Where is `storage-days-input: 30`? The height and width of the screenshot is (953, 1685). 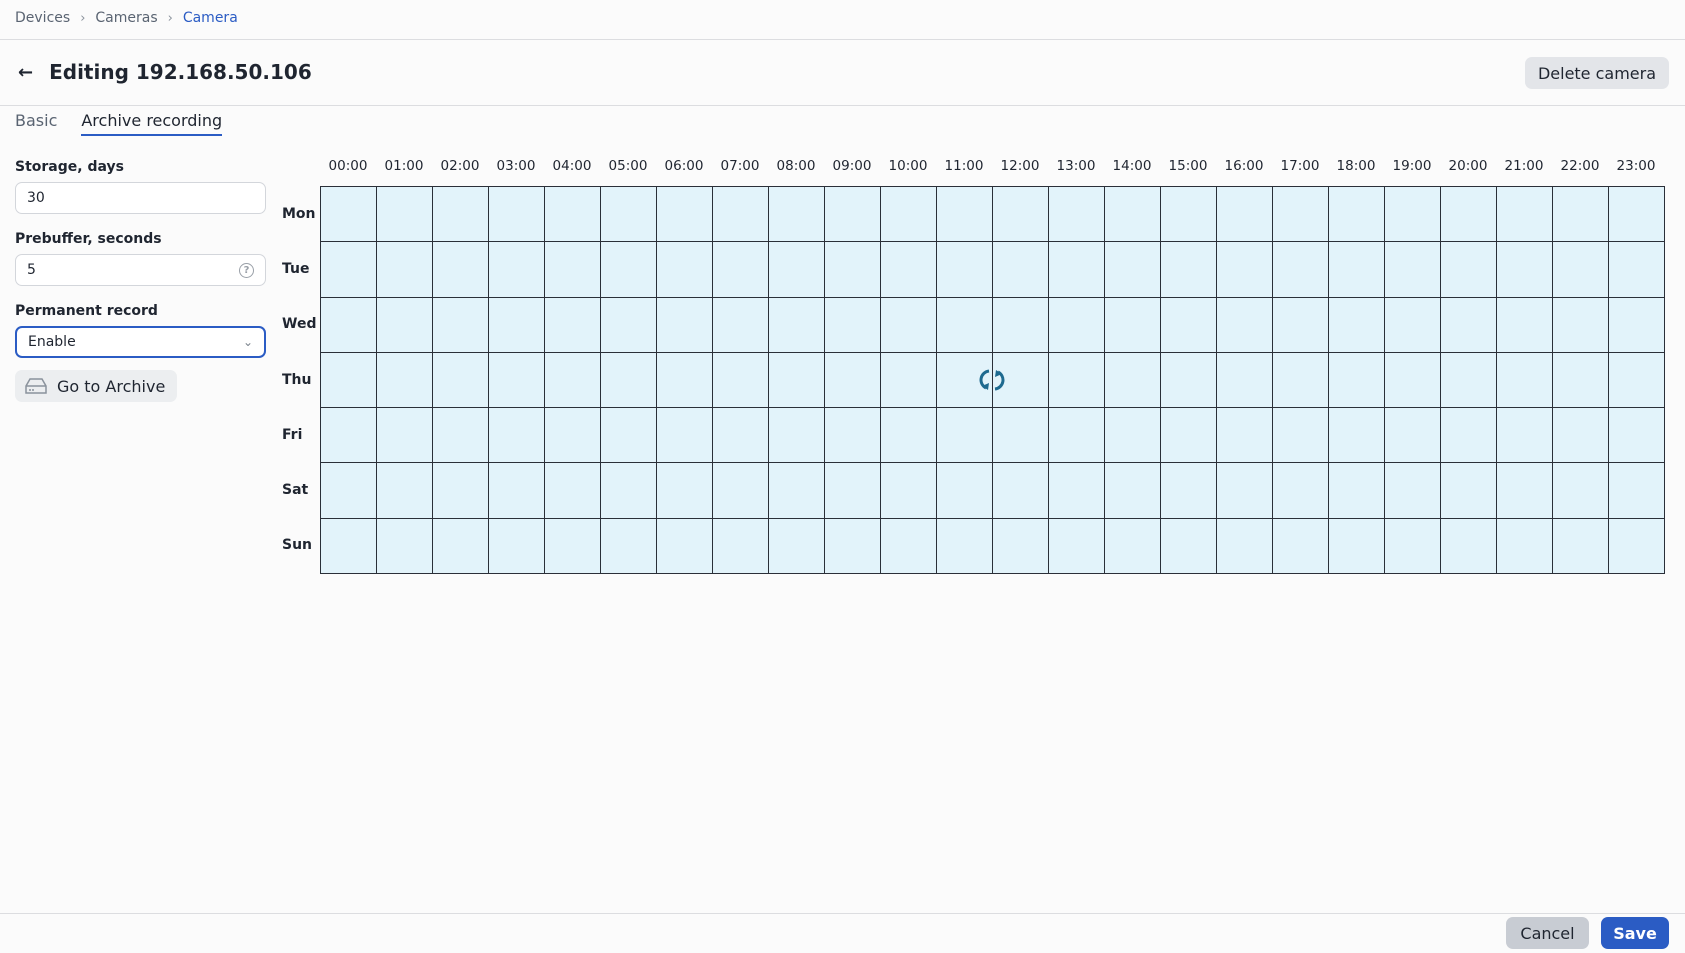
storage-days-input: 30 is located at coordinates (140, 198).